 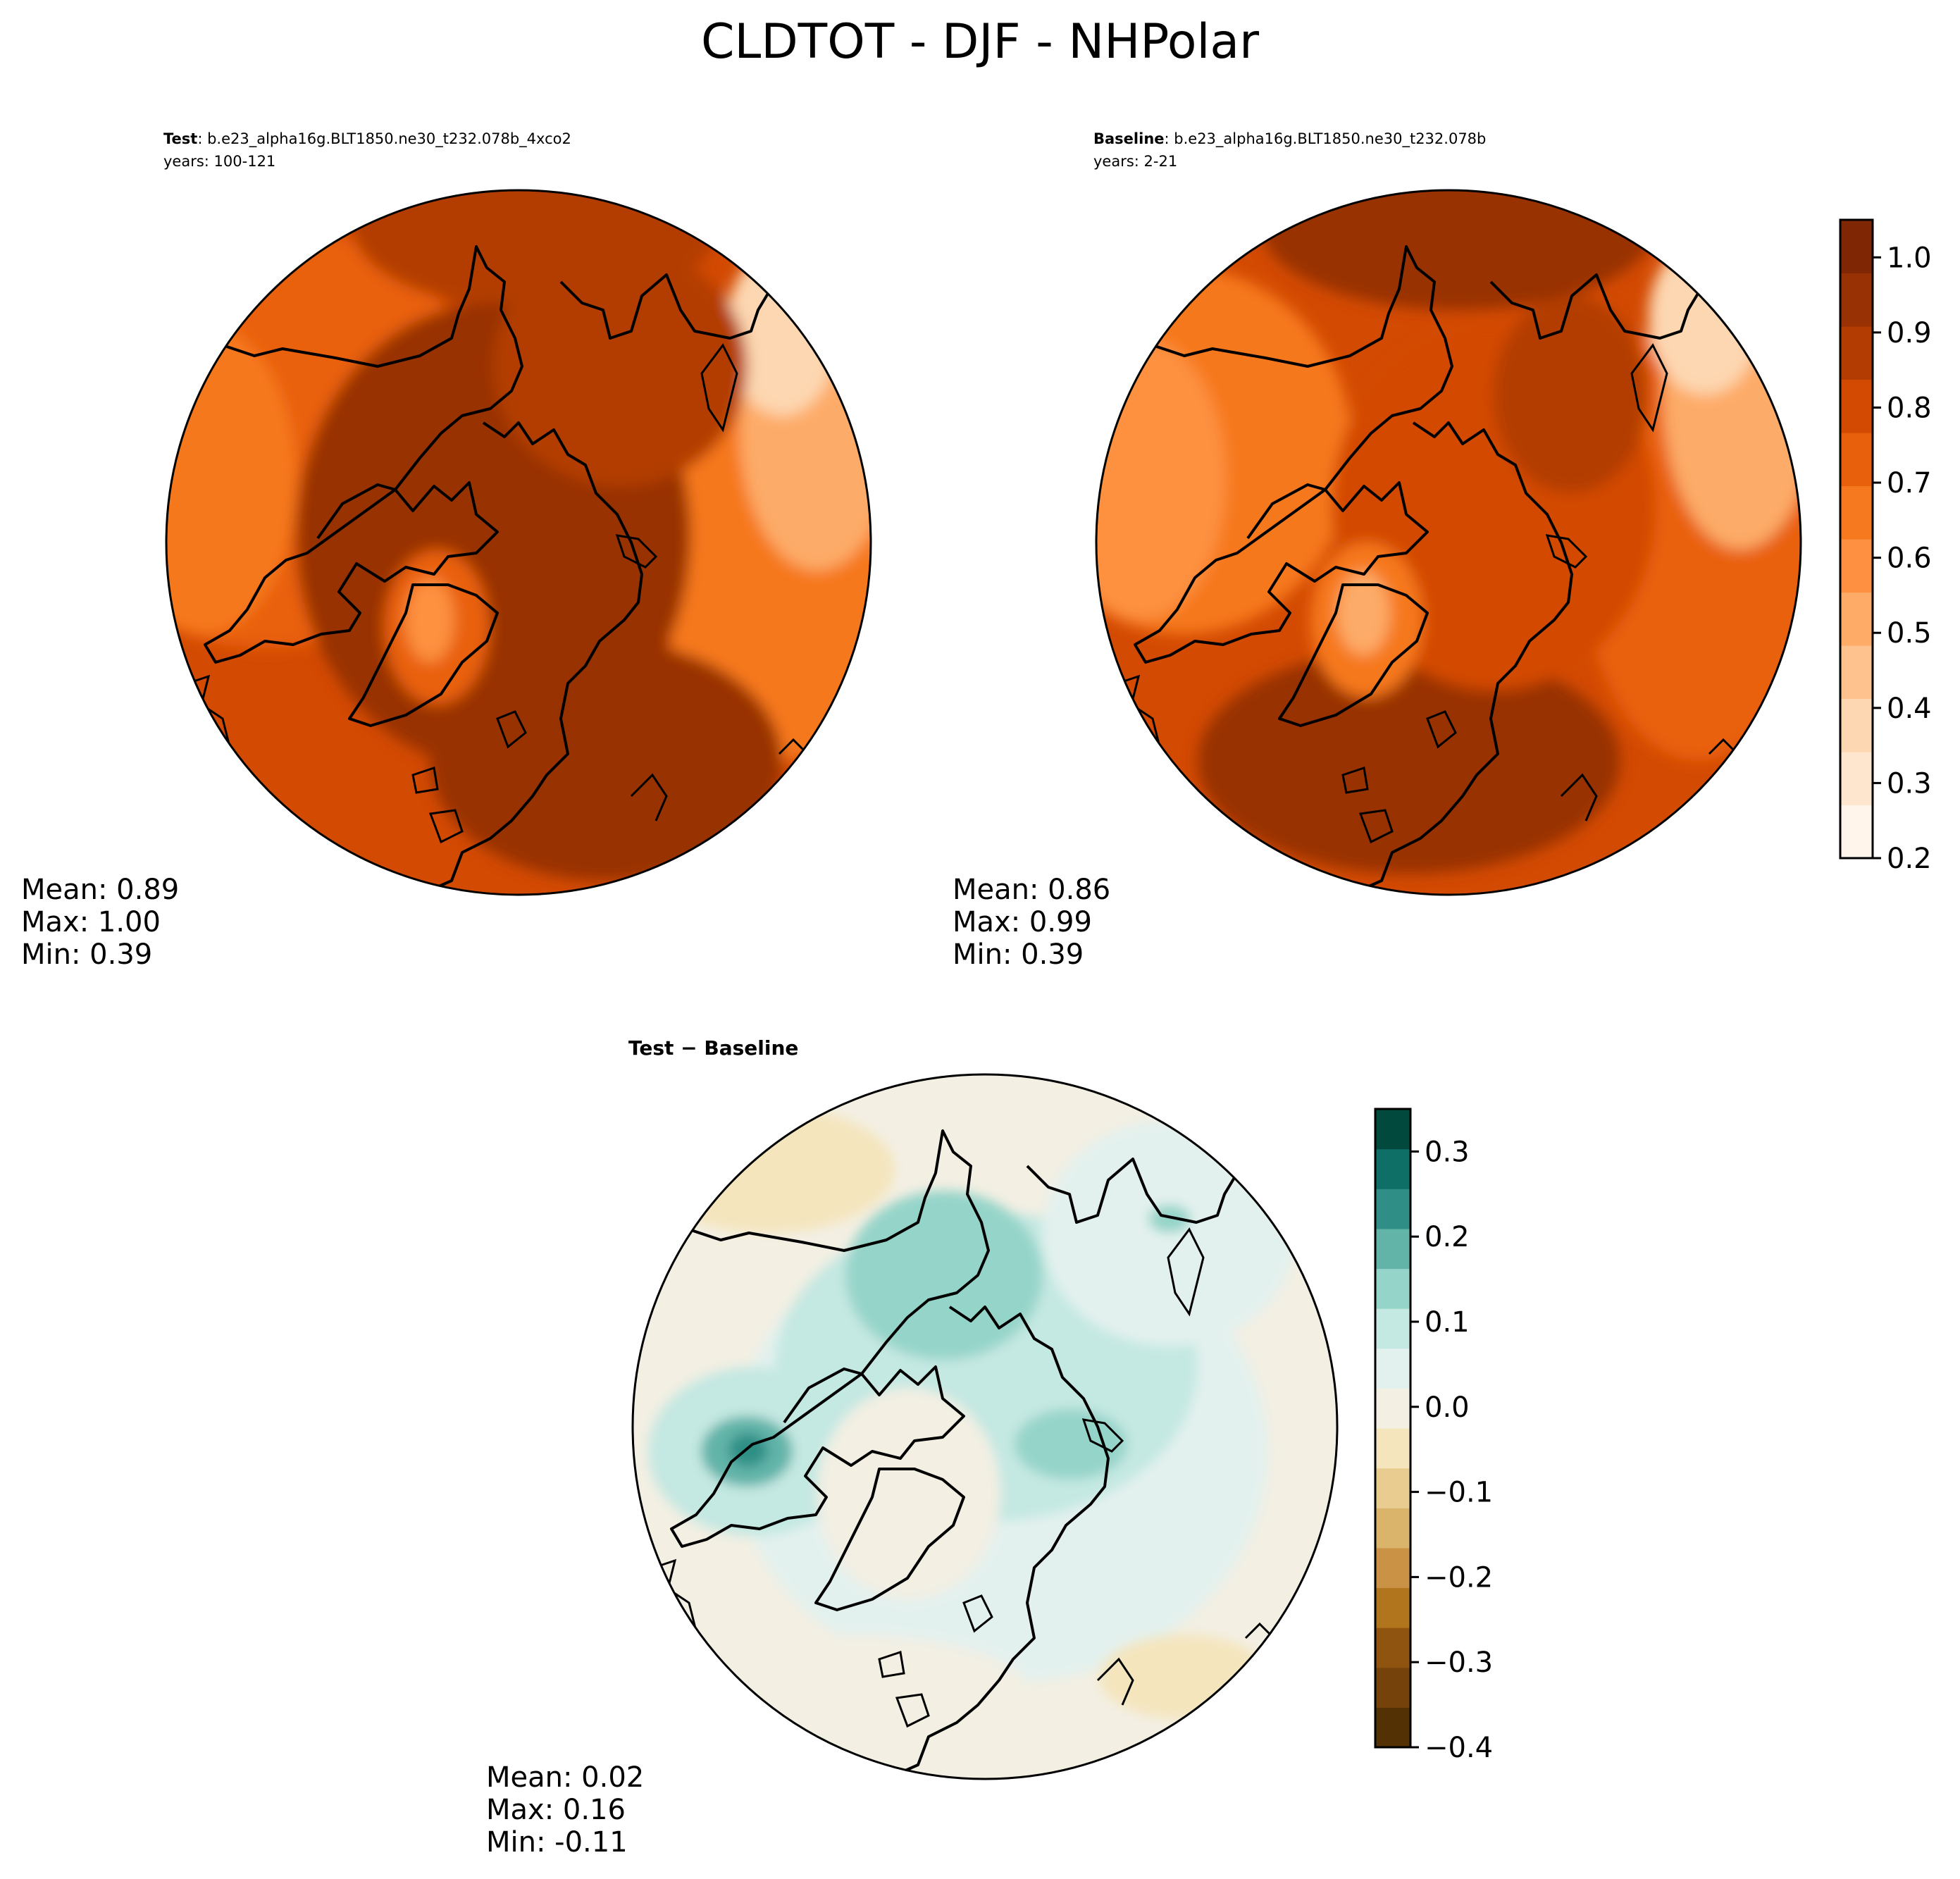 What do you see at coordinates (713, 1048) in the screenshot?
I see `difference-panel-label: Test − Baseline` at bounding box center [713, 1048].